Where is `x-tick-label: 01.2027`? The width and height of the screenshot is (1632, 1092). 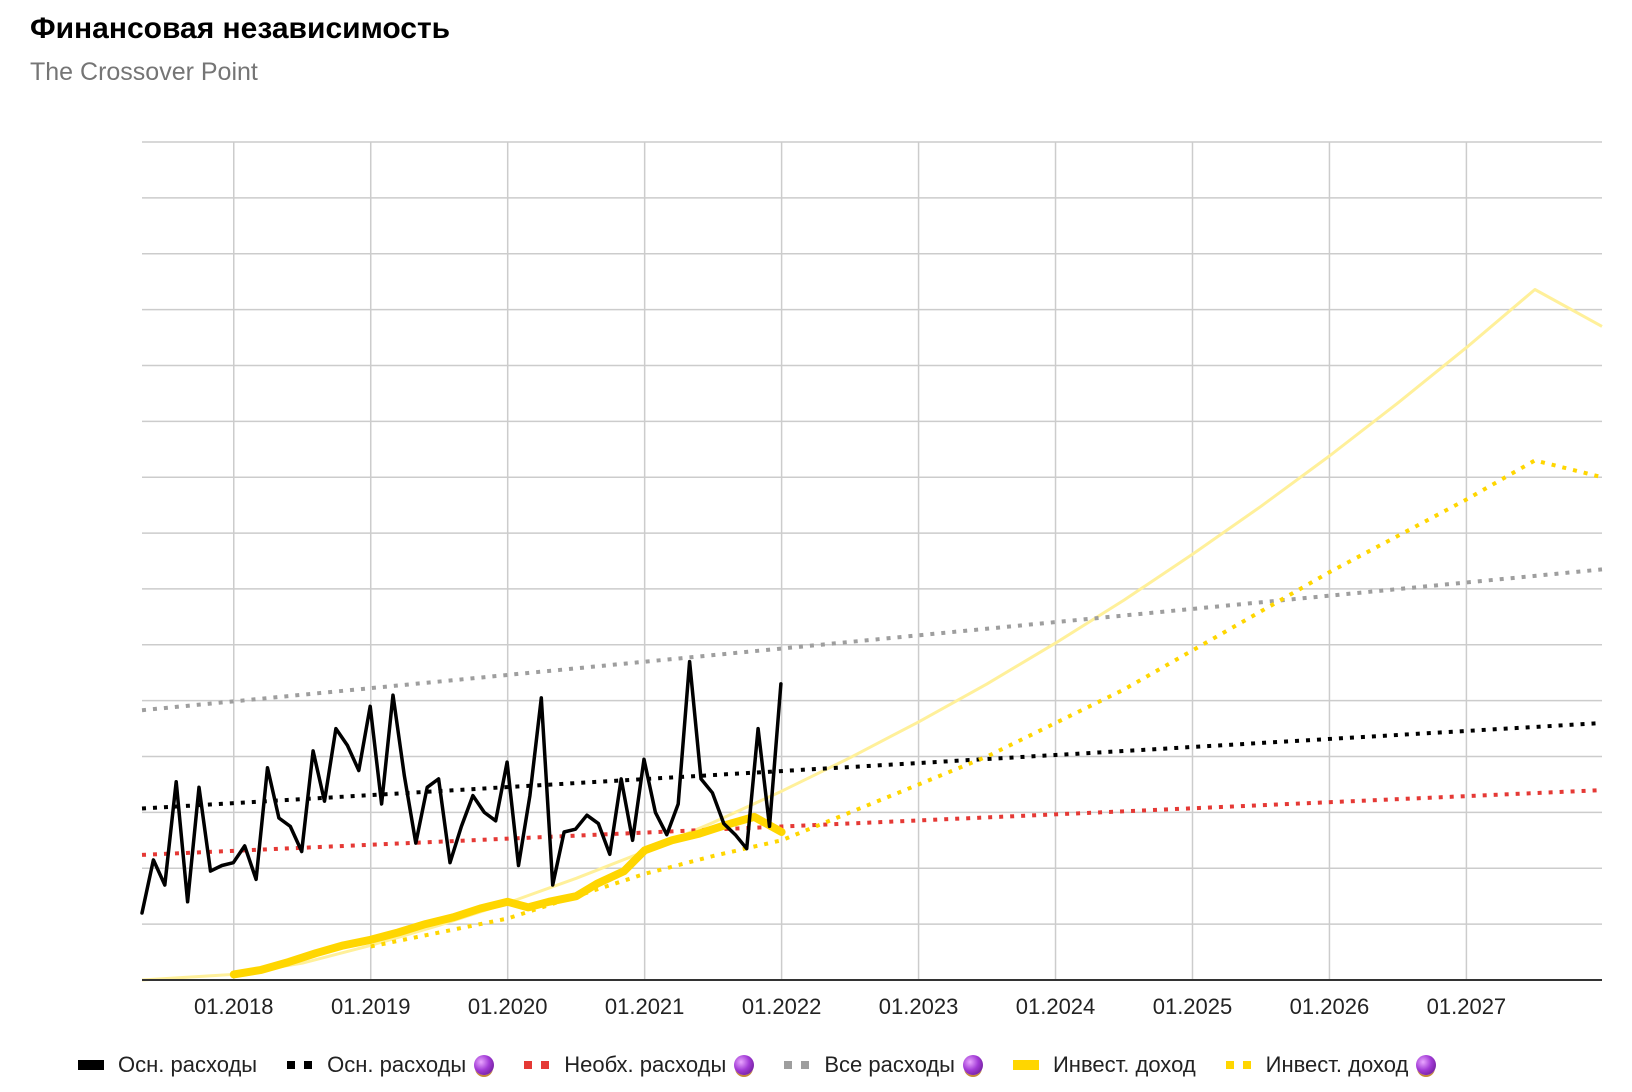 x-tick-label: 01.2027 is located at coordinates (1467, 1006).